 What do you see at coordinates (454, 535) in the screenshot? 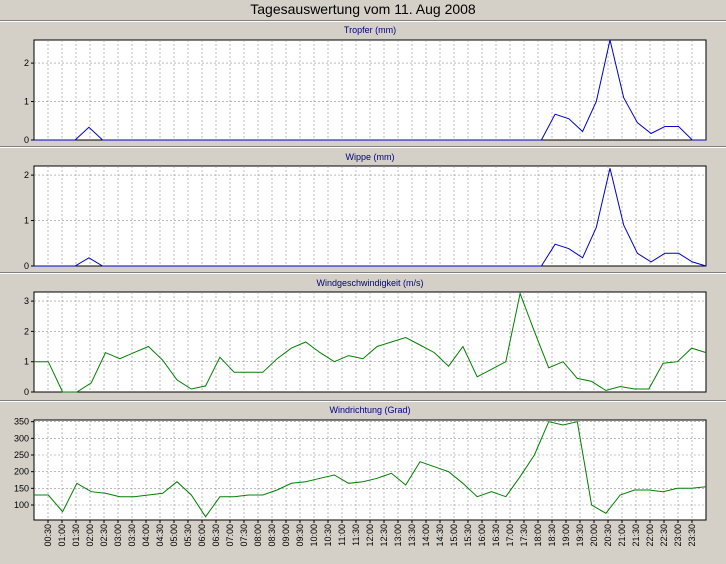
I see `x-tick-label: 15:00` at bounding box center [454, 535].